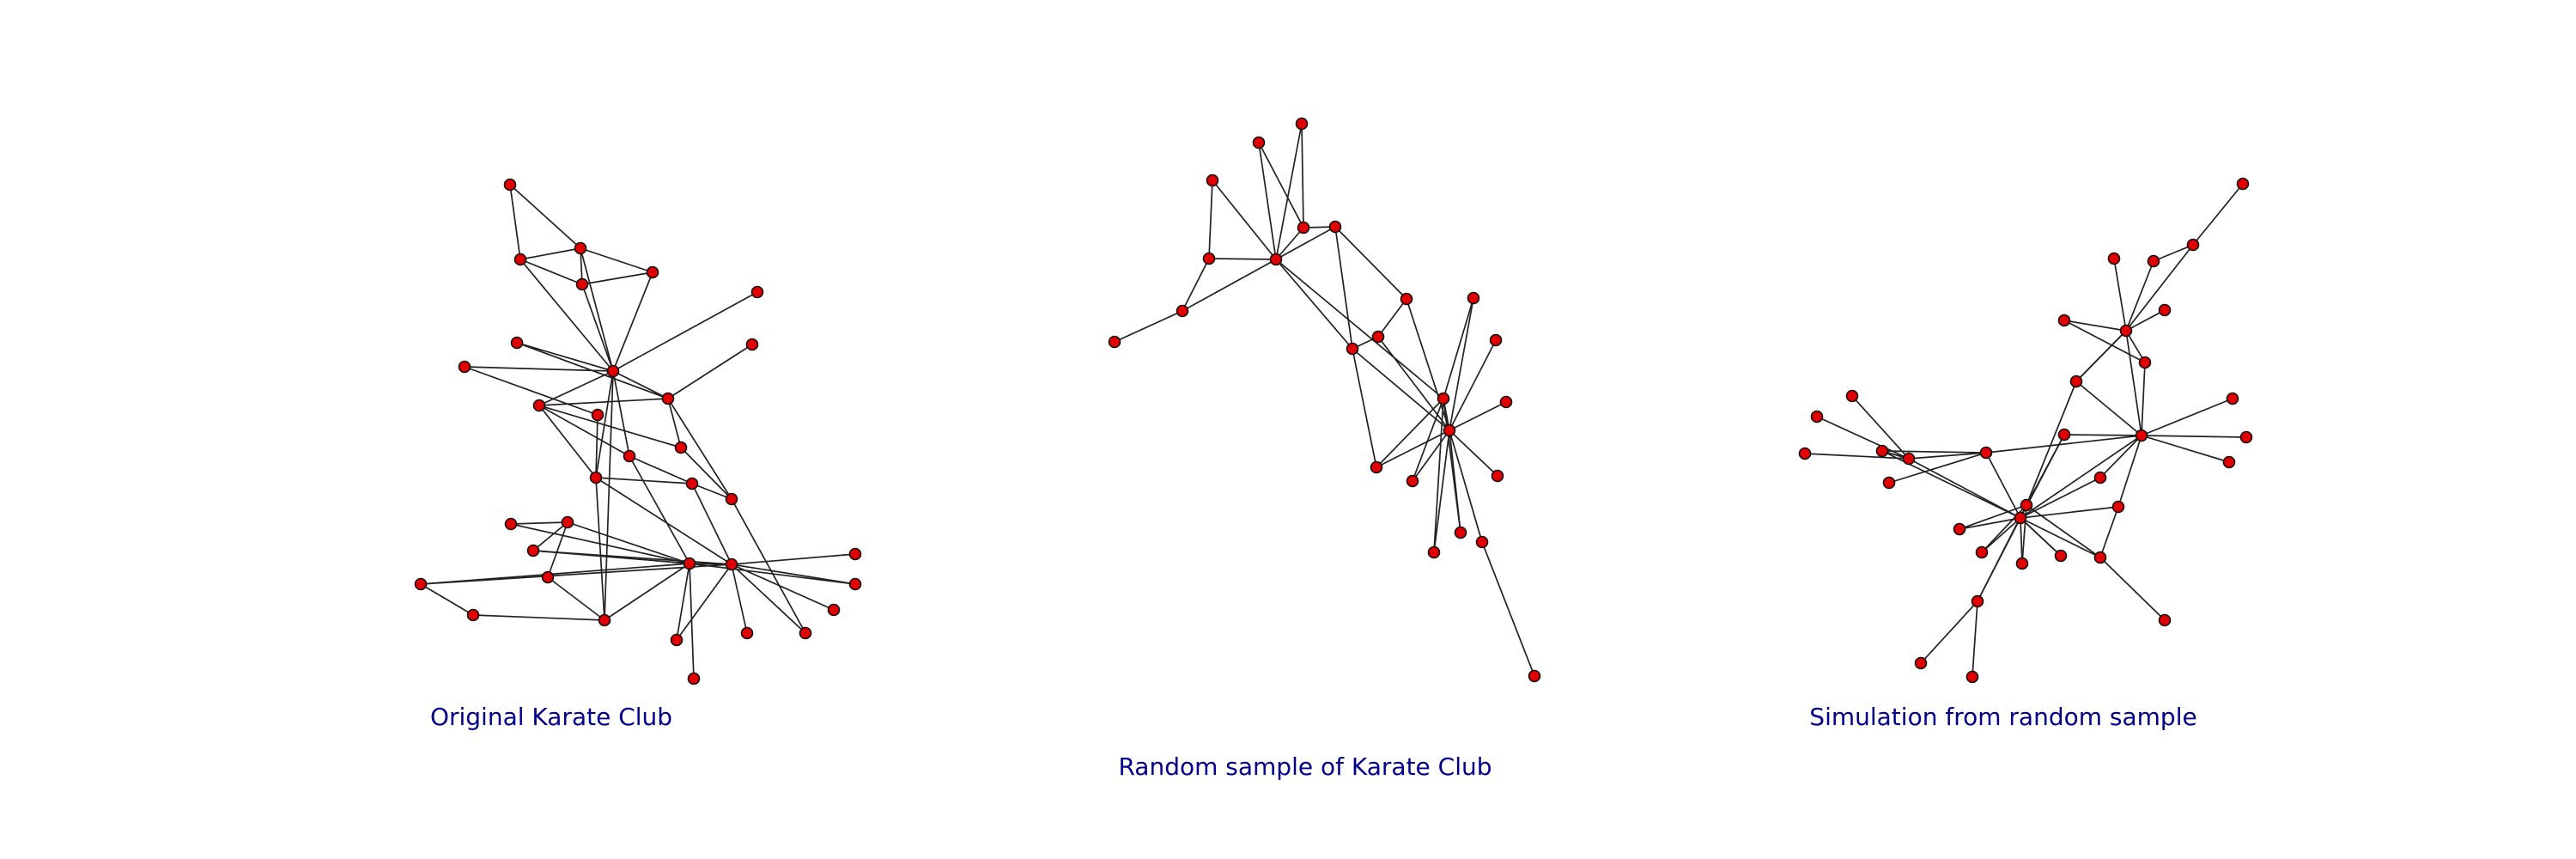  Describe the element at coordinates (2003, 717) in the screenshot. I see `caption-simulation: Simulation from random sample` at that location.